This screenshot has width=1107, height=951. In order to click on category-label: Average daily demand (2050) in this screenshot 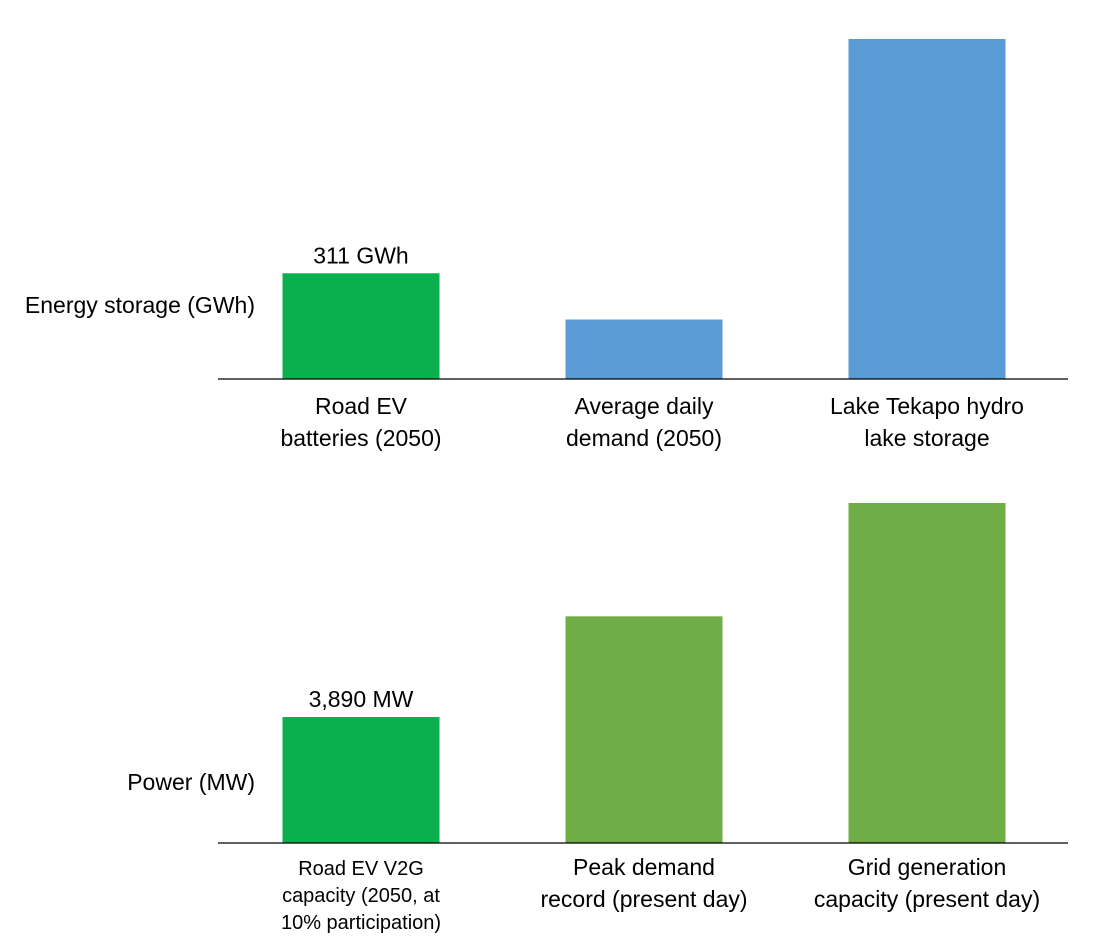, I will do `click(644, 422)`.